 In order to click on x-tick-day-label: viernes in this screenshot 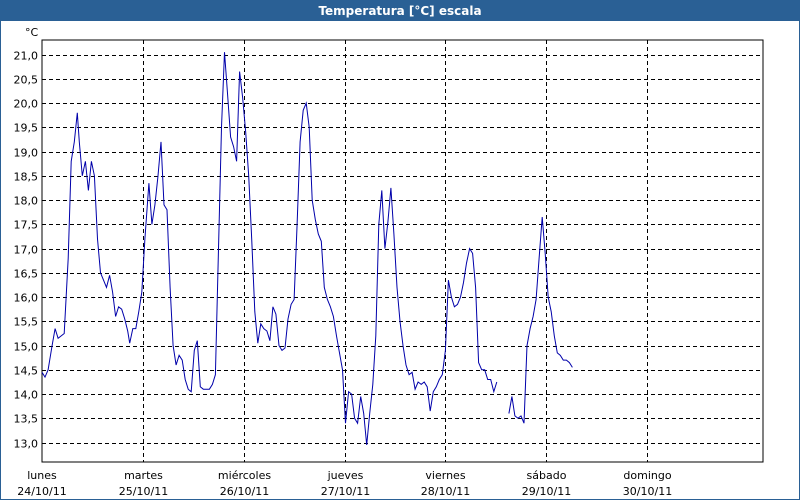, I will do `click(445, 475)`.